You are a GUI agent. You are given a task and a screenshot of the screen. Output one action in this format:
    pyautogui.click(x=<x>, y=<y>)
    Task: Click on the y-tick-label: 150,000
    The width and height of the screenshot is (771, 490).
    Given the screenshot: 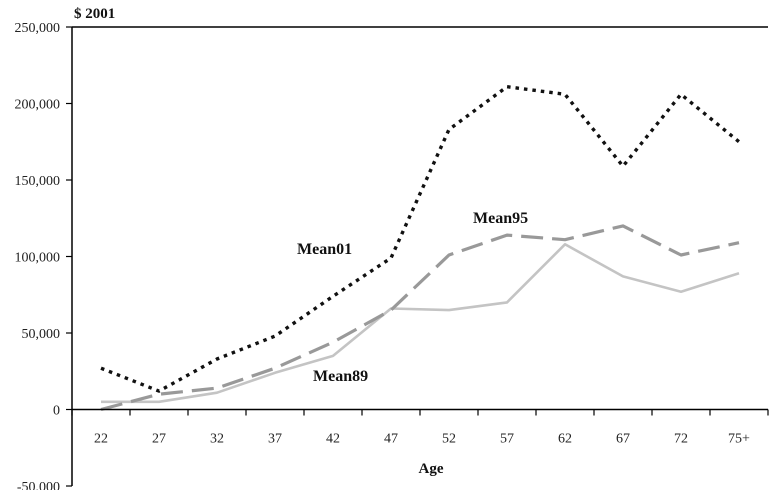 What is the action you would take?
    pyautogui.click(x=38, y=181)
    